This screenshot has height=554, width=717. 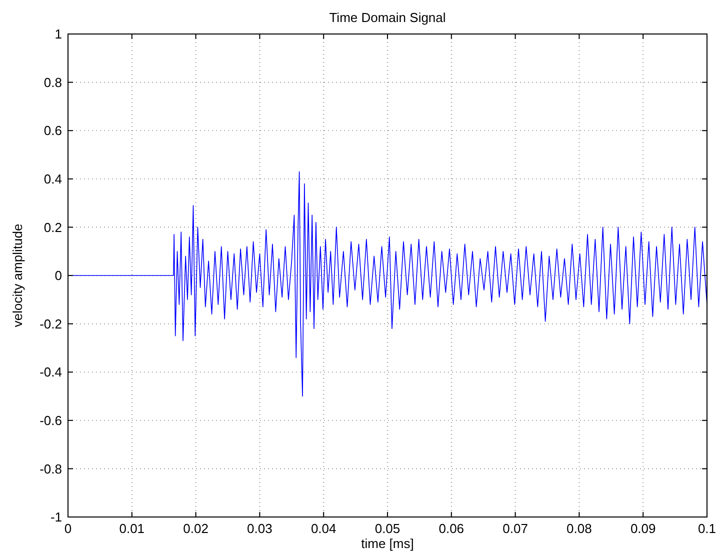 What do you see at coordinates (387, 543) in the screenshot?
I see `x-axis-title: time [ms]` at bounding box center [387, 543].